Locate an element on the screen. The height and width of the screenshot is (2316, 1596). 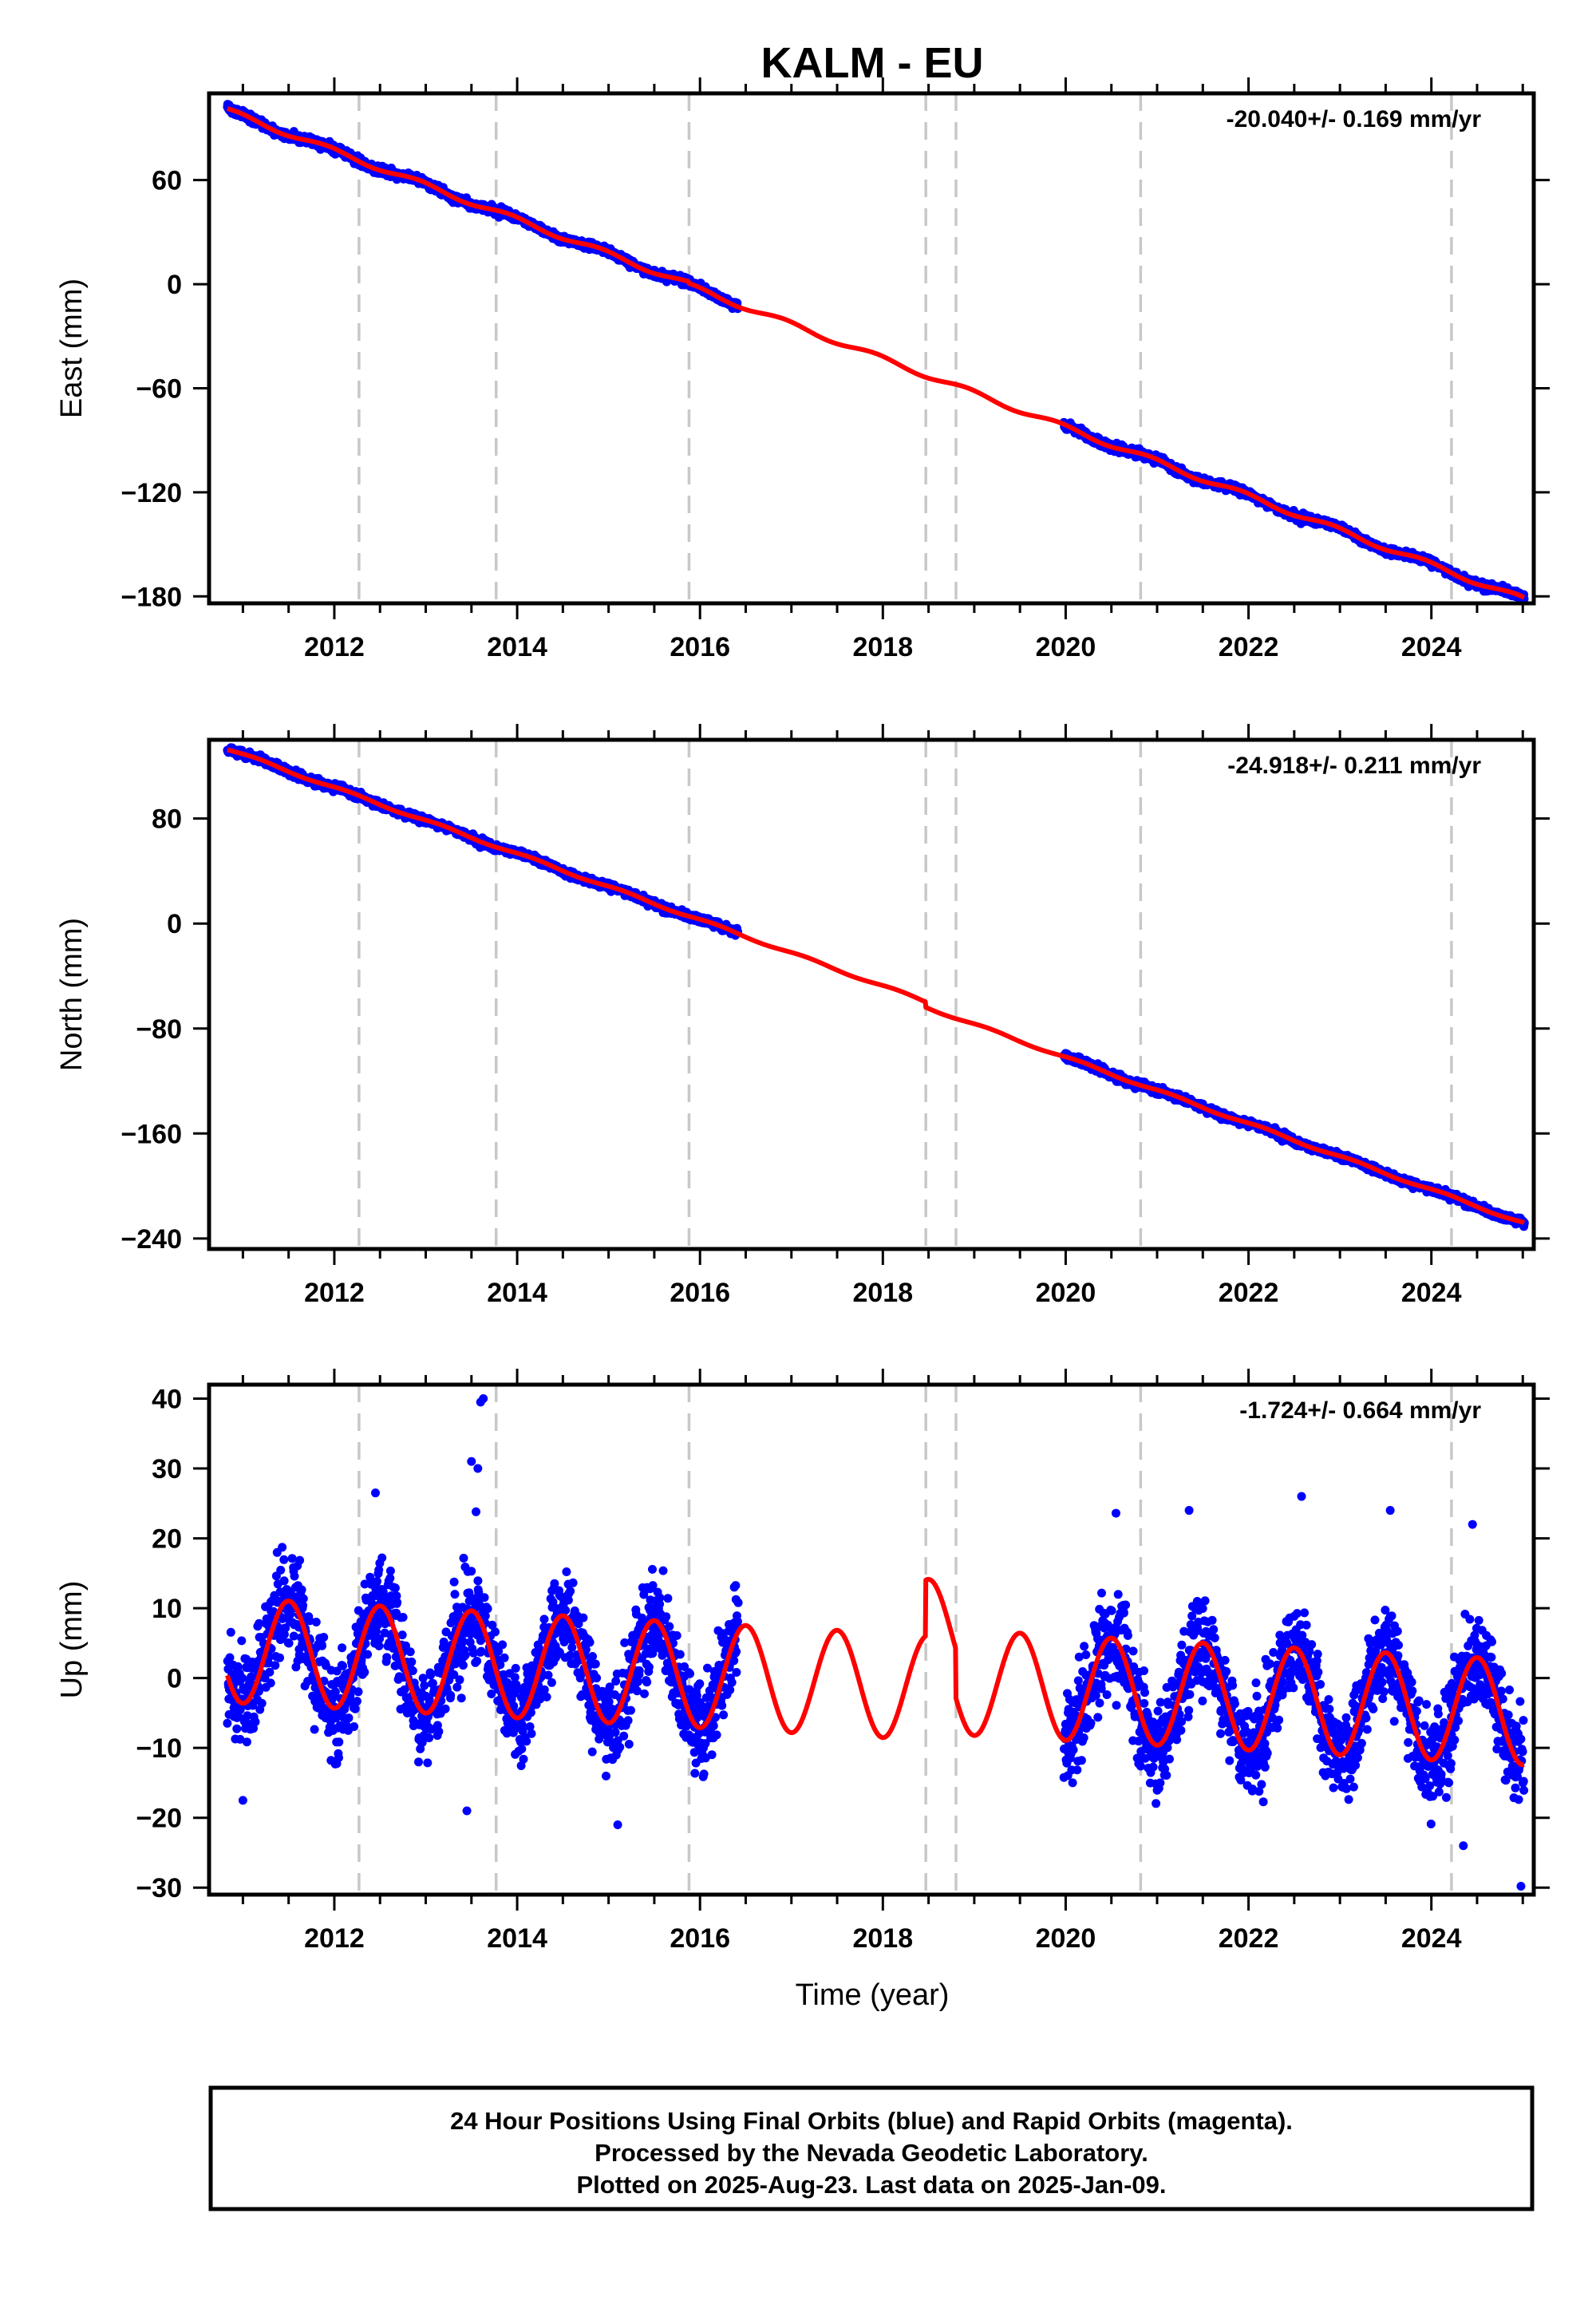
east-x-tick-label: 2014 is located at coordinates (517, 647).